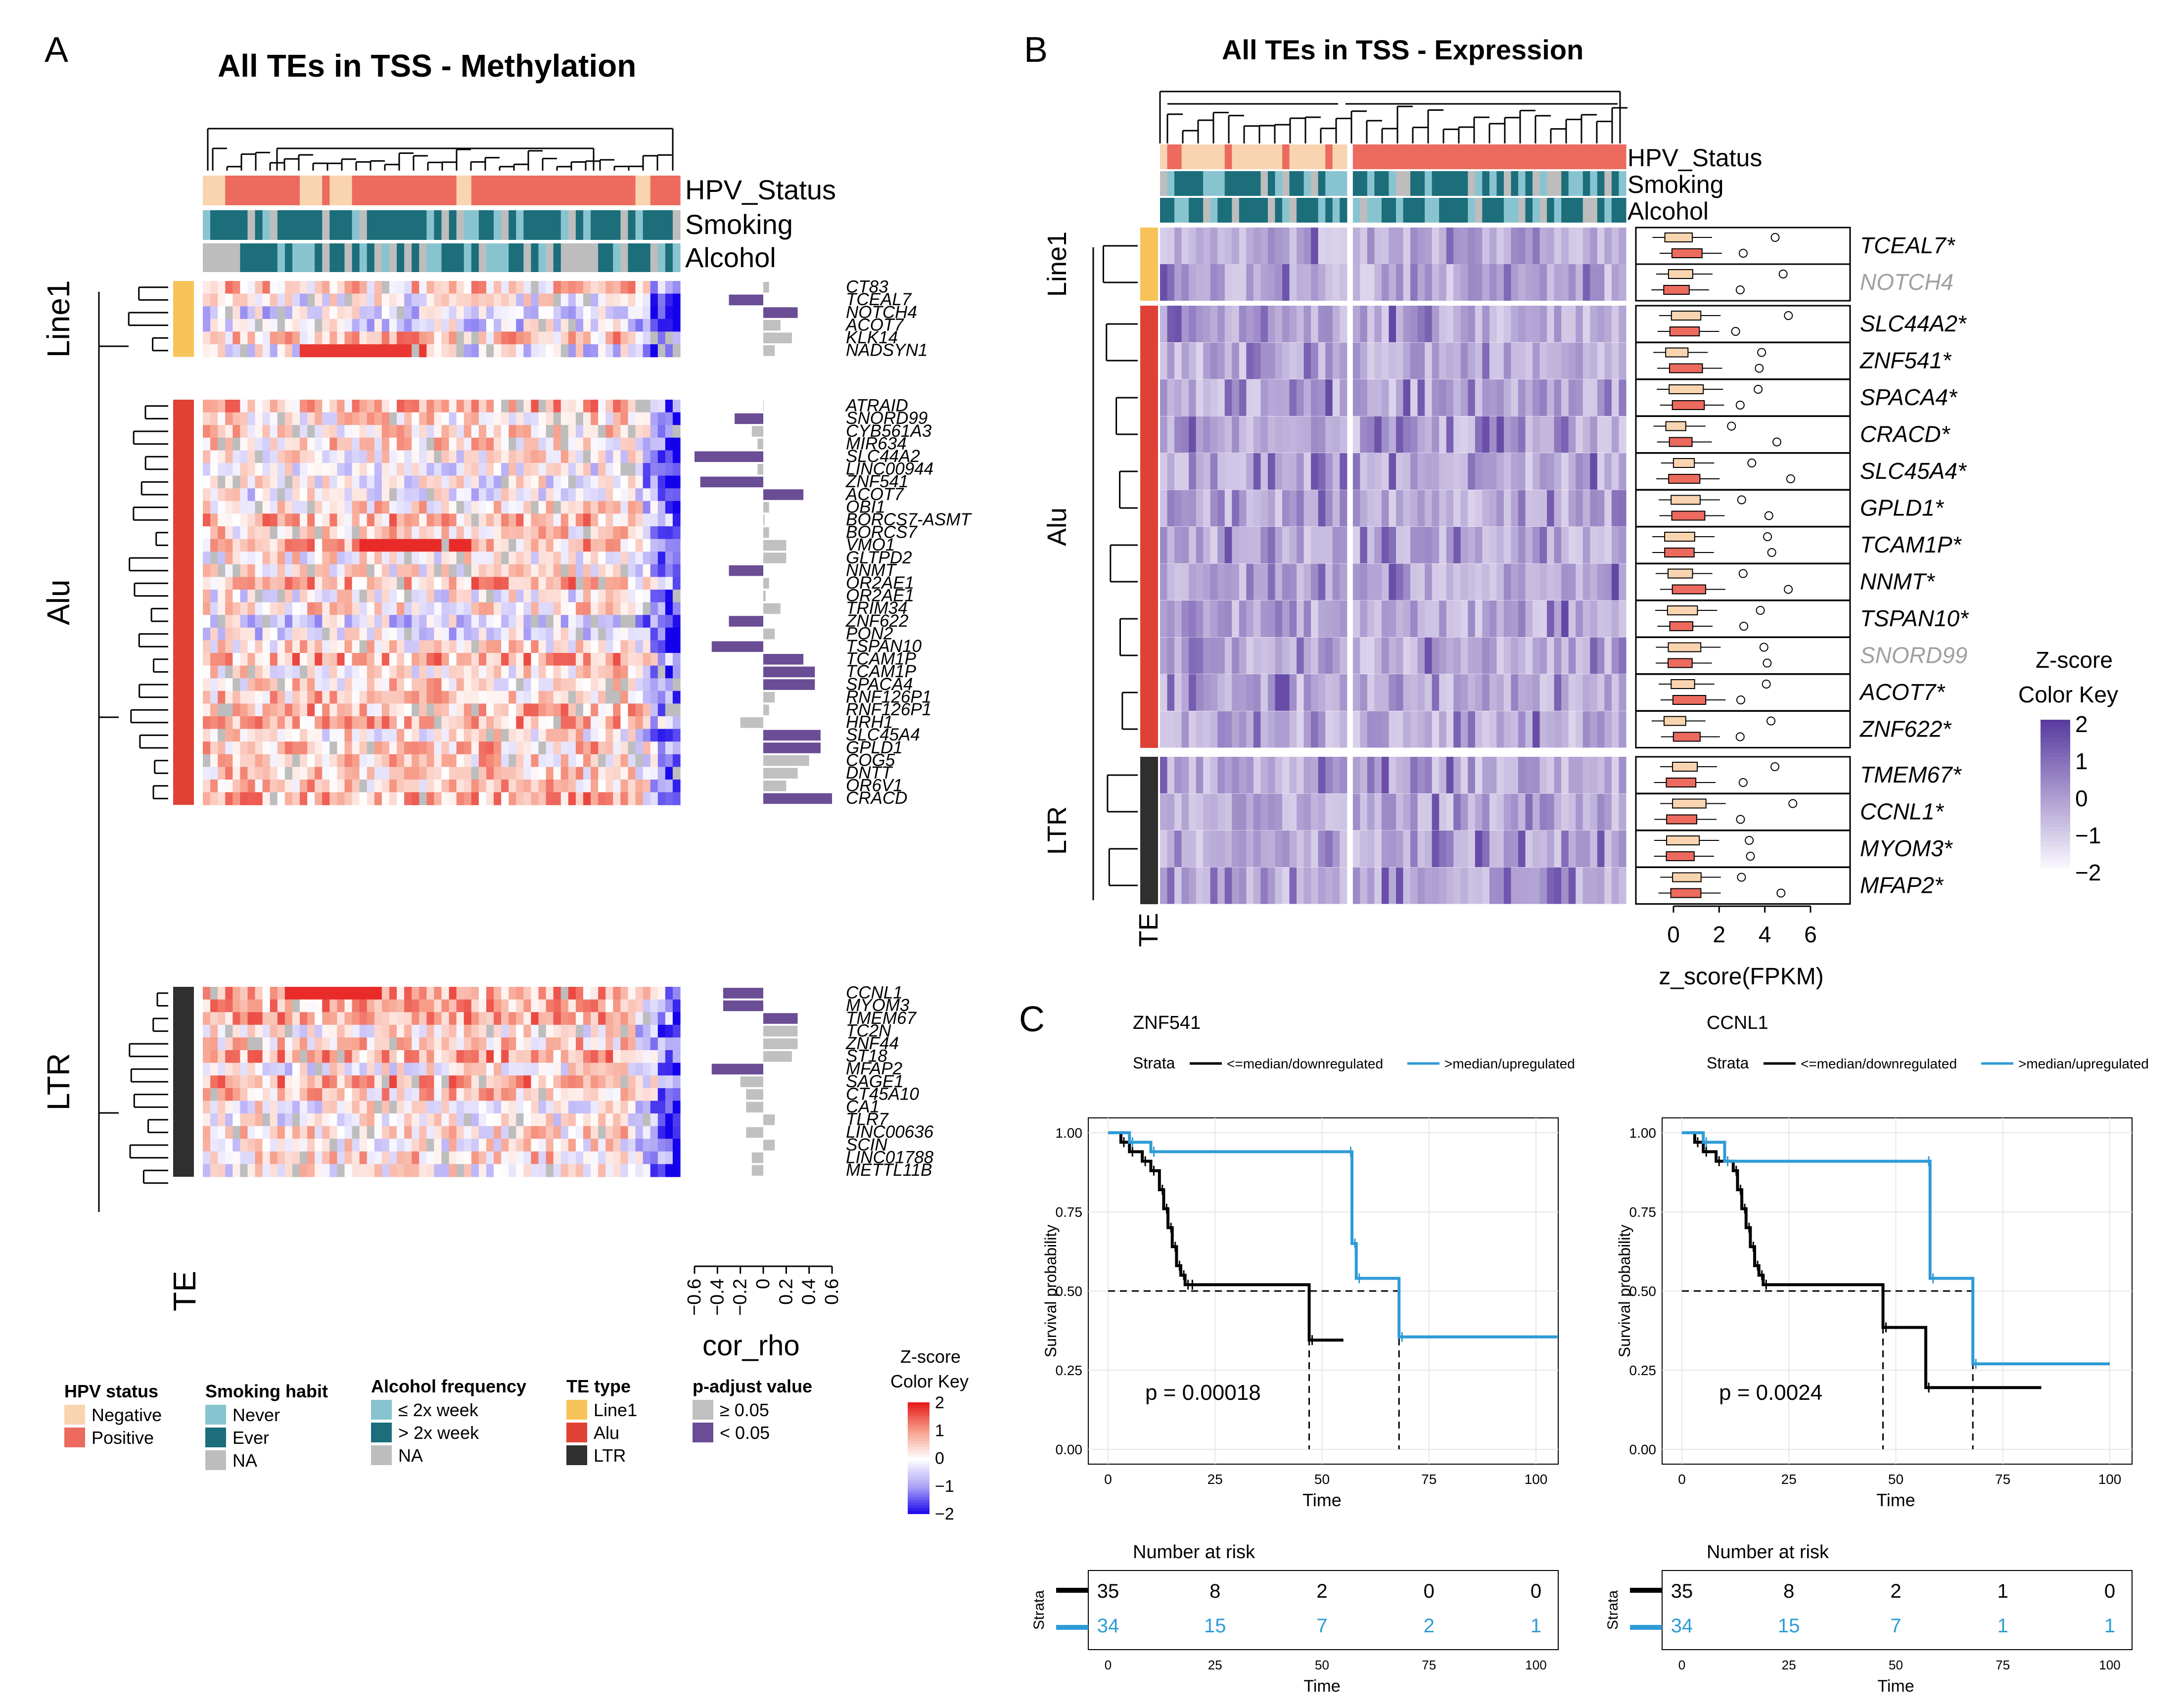 This screenshot has width=2182, height=1708. Describe the element at coordinates (717, 1297) in the screenshot. I see `cor-rho-tick-label: −0.4` at that location.